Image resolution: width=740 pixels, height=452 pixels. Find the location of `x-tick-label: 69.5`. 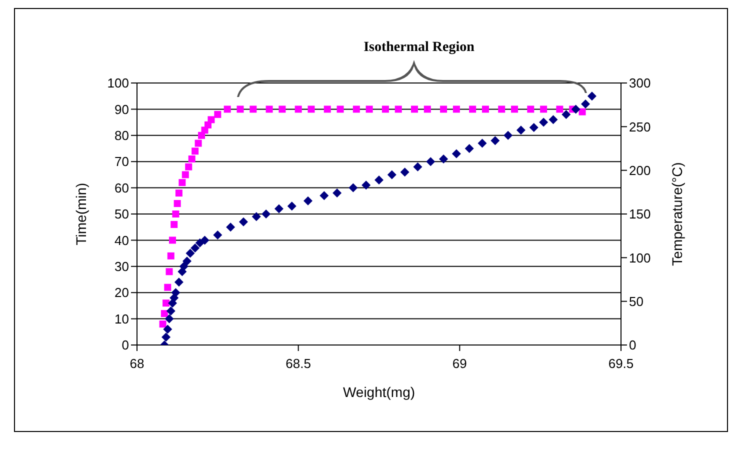

x-tick-label: 69.5 is located at coordinates (621, 364).